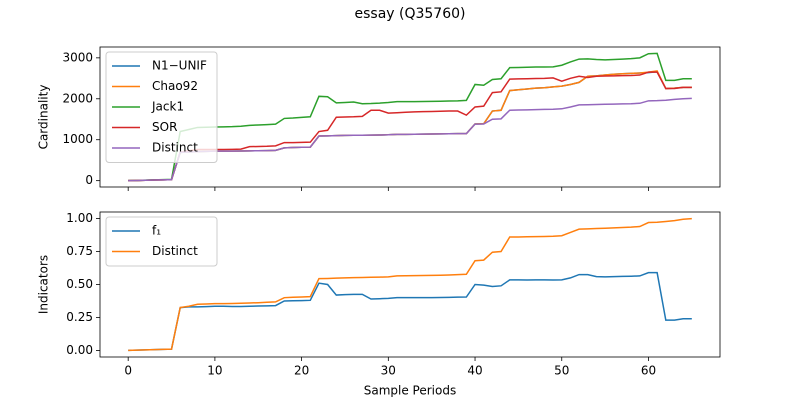 Image resolution: width=800 pixels, height=400 pixels. I want to click on x-tick-label: 10, so click(214, 371).